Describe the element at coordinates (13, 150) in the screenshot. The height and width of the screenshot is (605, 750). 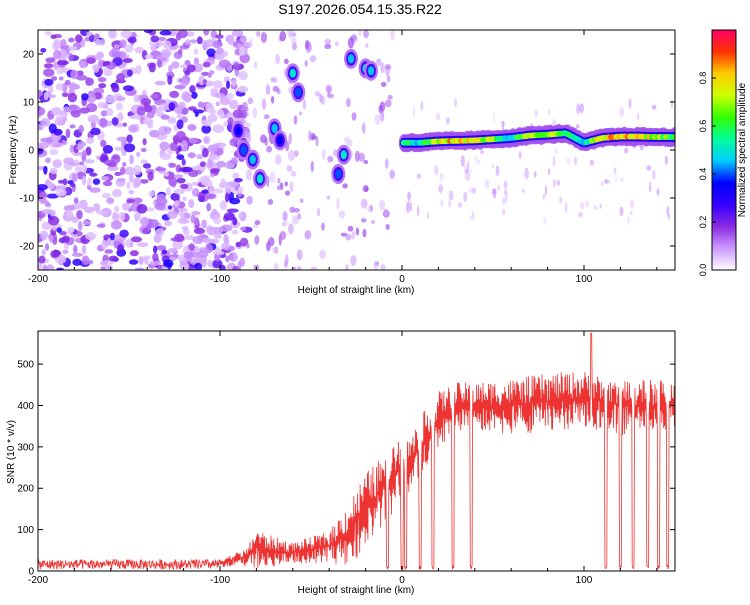
I see `spectrogram-y-label: Frequency (Hz)` at that location.